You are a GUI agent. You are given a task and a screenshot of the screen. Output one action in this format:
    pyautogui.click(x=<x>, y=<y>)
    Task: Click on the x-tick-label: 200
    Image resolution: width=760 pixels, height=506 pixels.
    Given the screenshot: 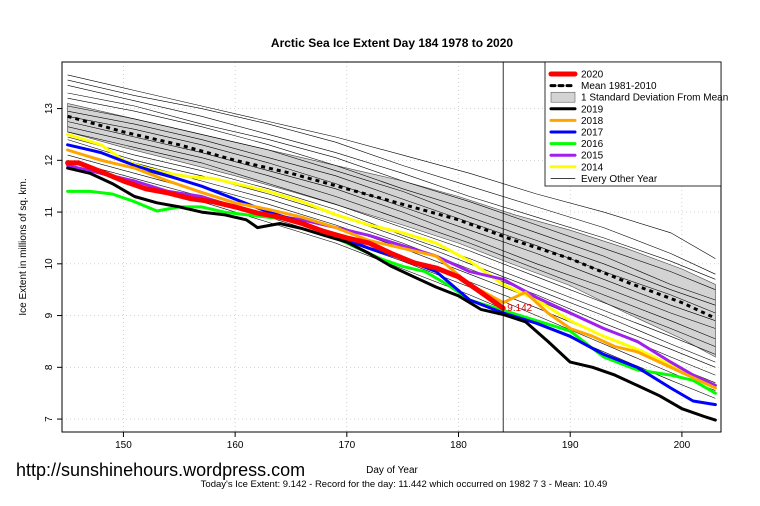 What is the action you would take?
    pyautogui.click(x=682, y=445)
    